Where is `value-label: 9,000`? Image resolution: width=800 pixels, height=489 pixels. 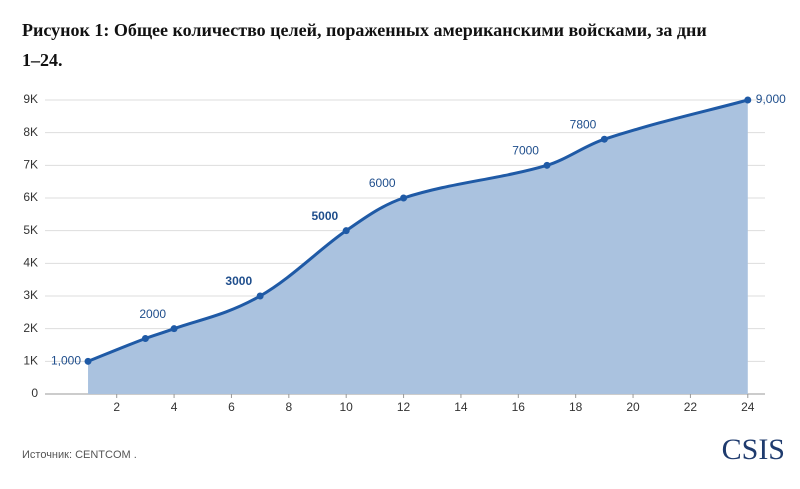
value-label: 9,000 is located at coordinates (771, 99).